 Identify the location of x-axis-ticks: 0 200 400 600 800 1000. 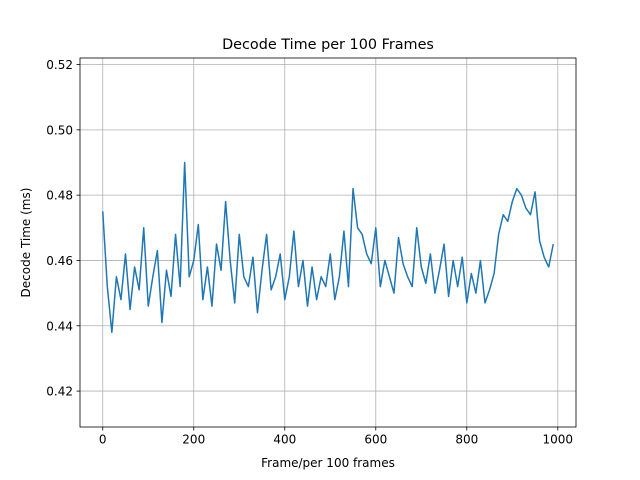
(336, 437).